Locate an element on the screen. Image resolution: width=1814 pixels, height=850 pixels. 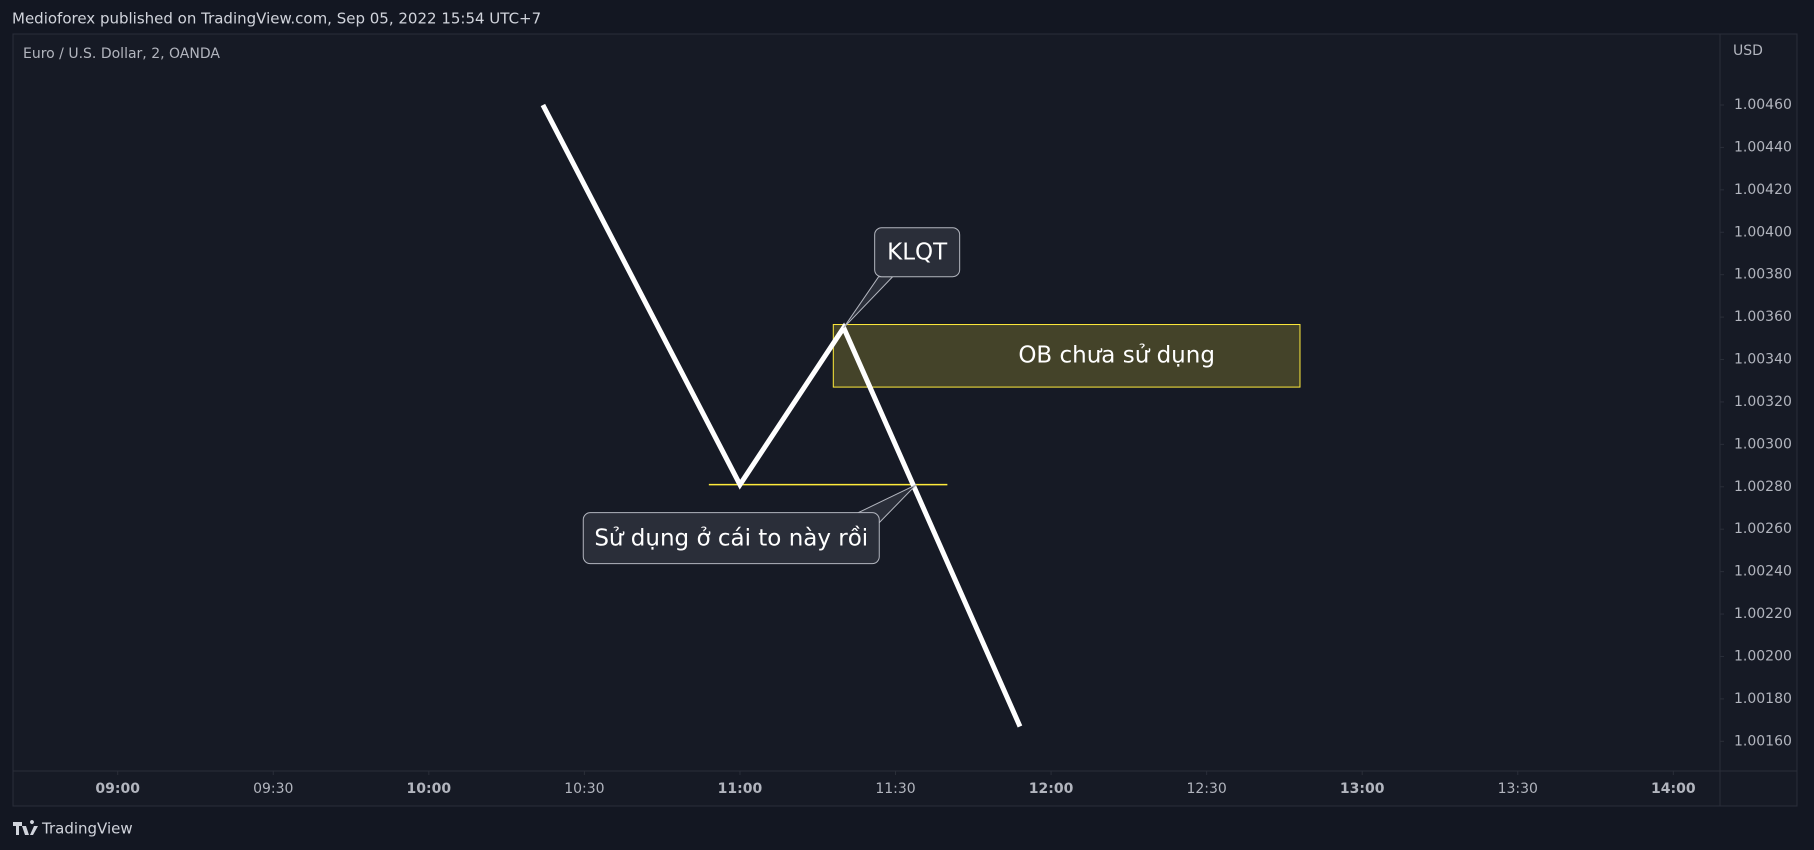
y-tick-label: 1.00440 is located at coordinates (1763, 147).